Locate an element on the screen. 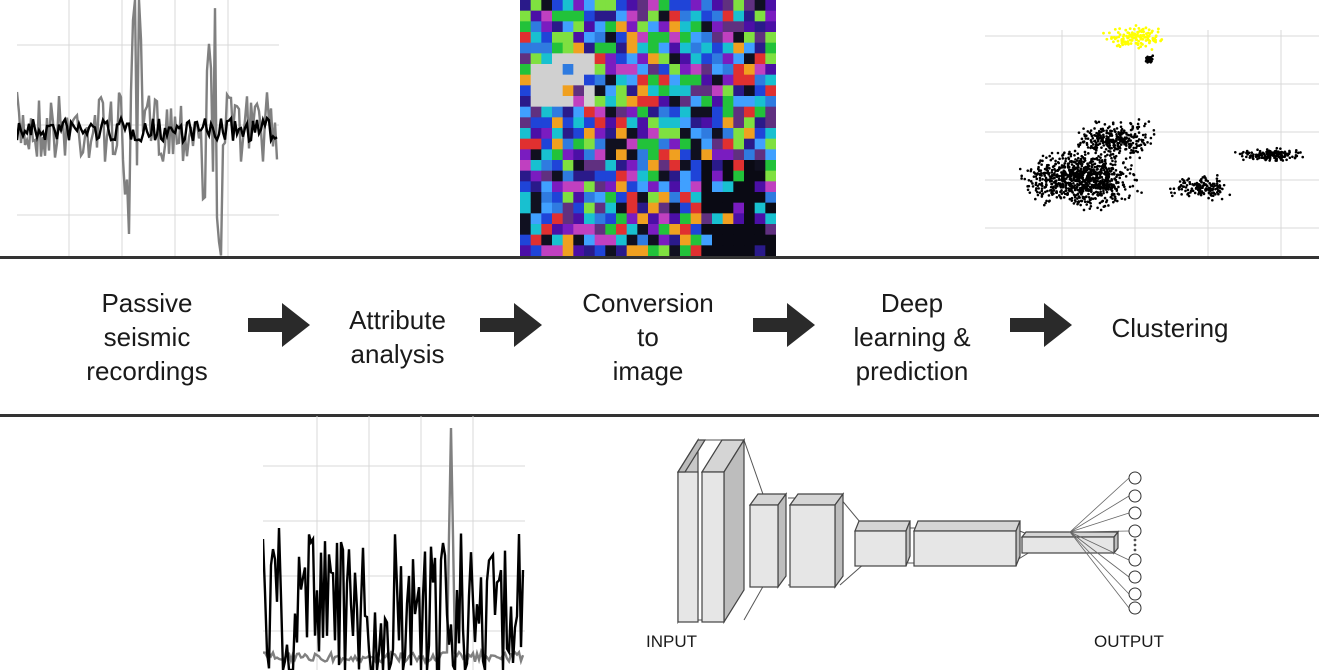  output-ellipsis-dot is located at coordinates (1135, 545).